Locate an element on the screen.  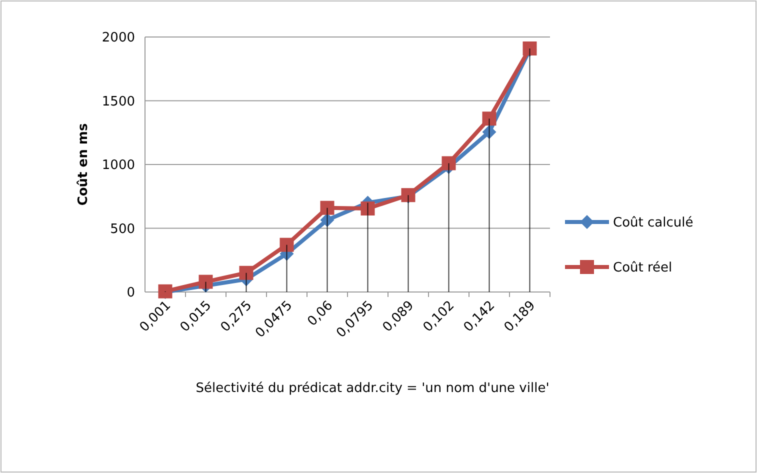
y-axis-title: Coût en ms is located at coordinates (83, 164).